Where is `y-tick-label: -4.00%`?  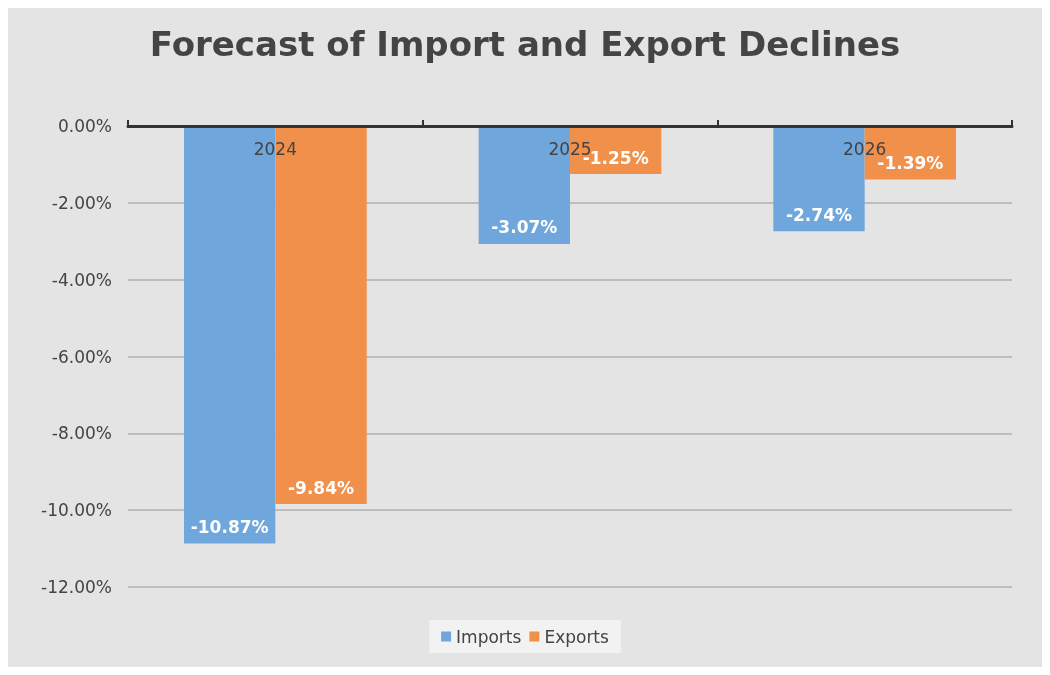
y-tick-label: -4.00% is located at coordinates (81, 279).